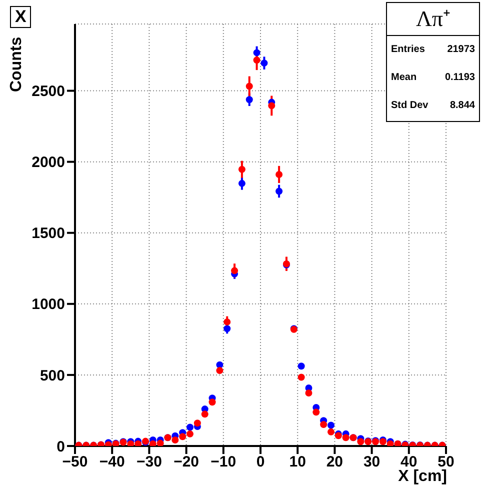 The image size is (483, 488). I want to click on y-tick-label: 1000, so click(48, 305).